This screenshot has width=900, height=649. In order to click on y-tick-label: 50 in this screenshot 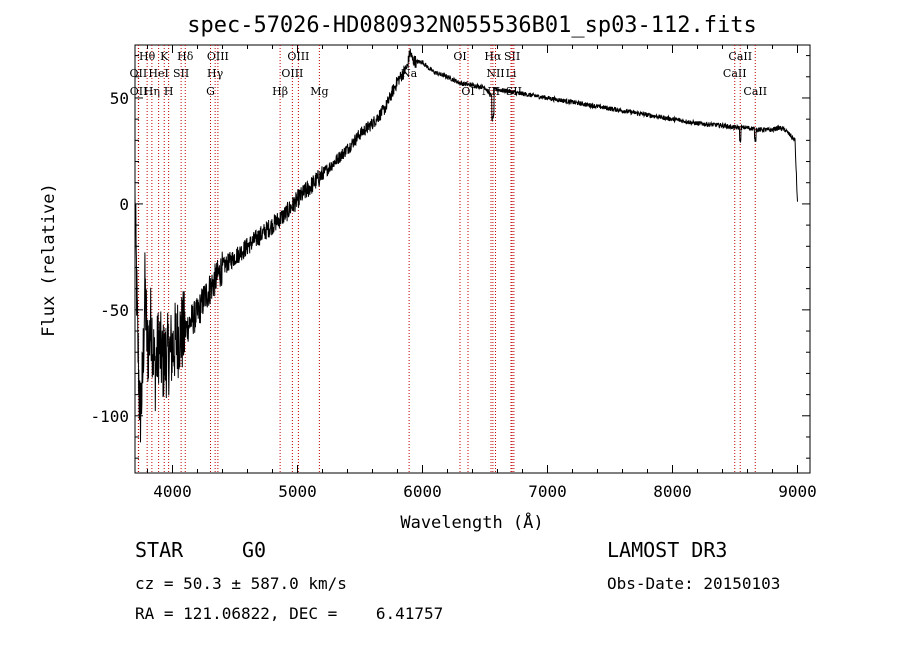, I will do `click(119, 98)`.